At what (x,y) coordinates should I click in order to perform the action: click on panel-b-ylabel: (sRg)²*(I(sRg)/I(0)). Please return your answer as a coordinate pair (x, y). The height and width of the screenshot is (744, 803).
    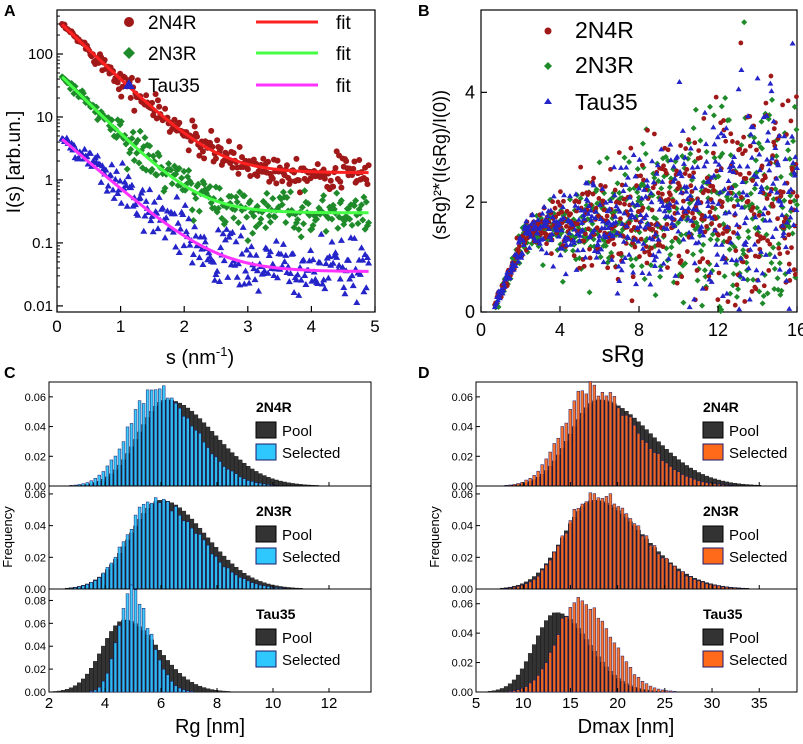
    Looking at the image, I should click on (440, 165).